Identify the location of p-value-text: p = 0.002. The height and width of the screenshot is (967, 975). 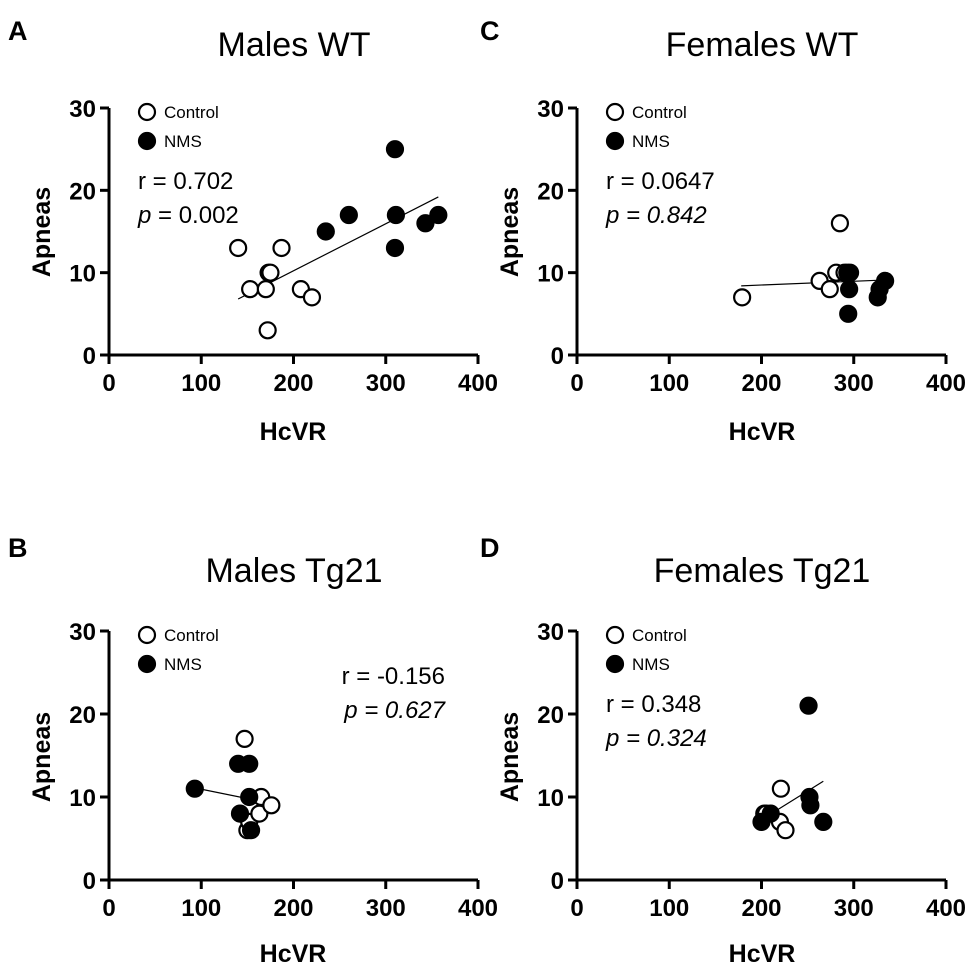
(188, 215).